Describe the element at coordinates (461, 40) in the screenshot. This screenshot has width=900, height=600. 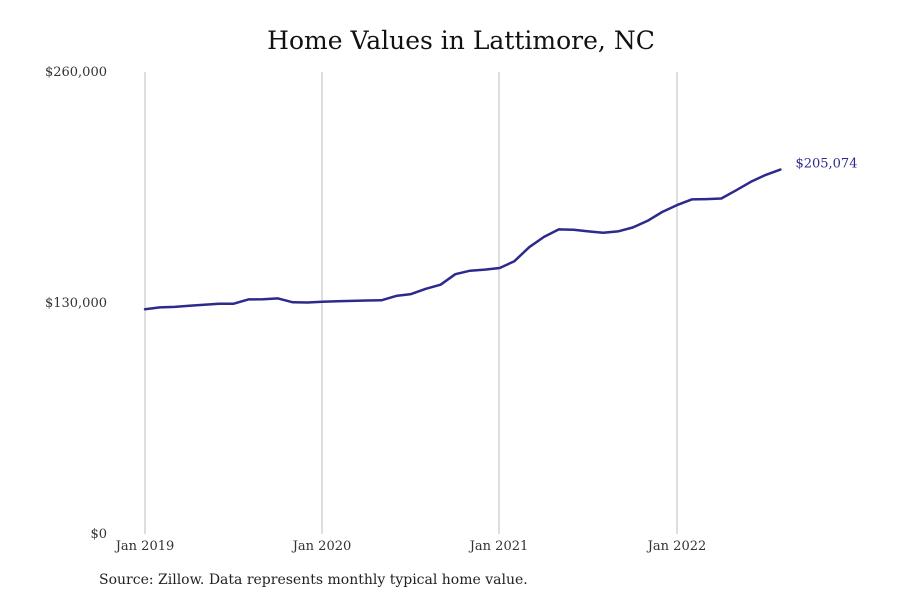
I see `chart-title: Home Values in Lattimore, NC` at that location.